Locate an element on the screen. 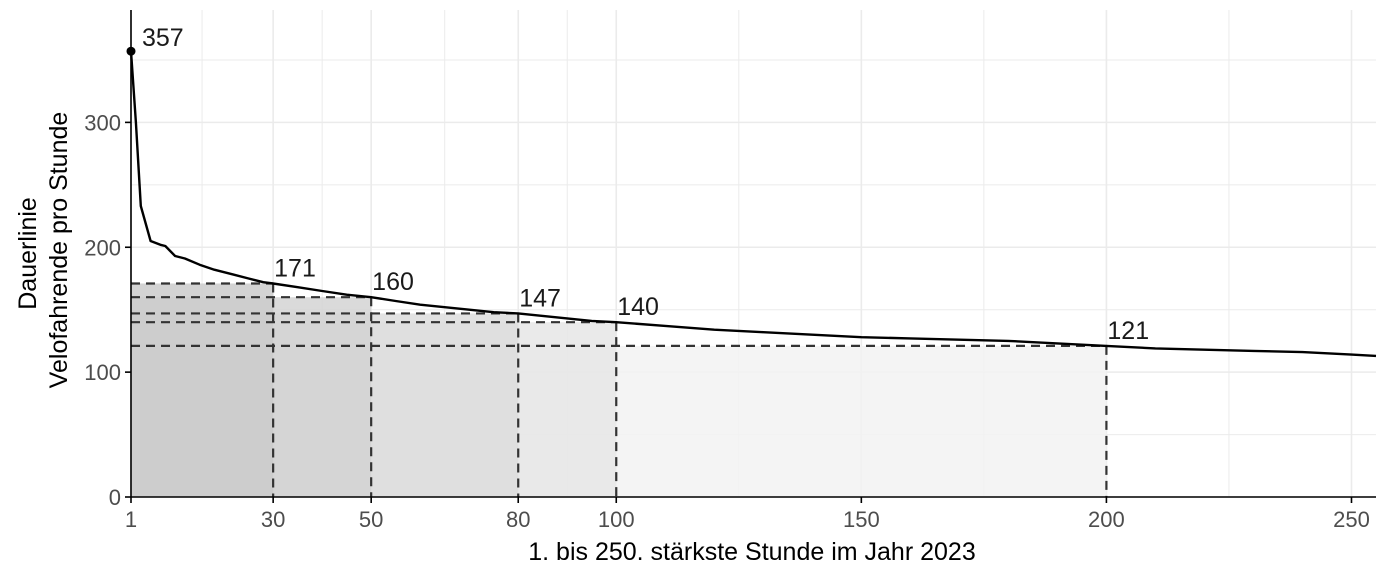  y-tick-label: 300 is located at coordinates (102, 122).